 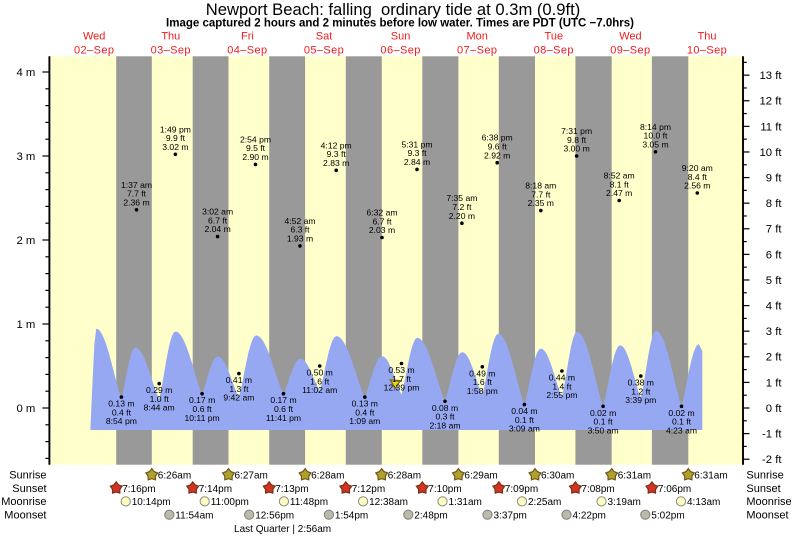 What do you see at coordinates (94, 50) in the screenshot?
I see `svg-text: 02–Sep` at bounding box center [94, 50].